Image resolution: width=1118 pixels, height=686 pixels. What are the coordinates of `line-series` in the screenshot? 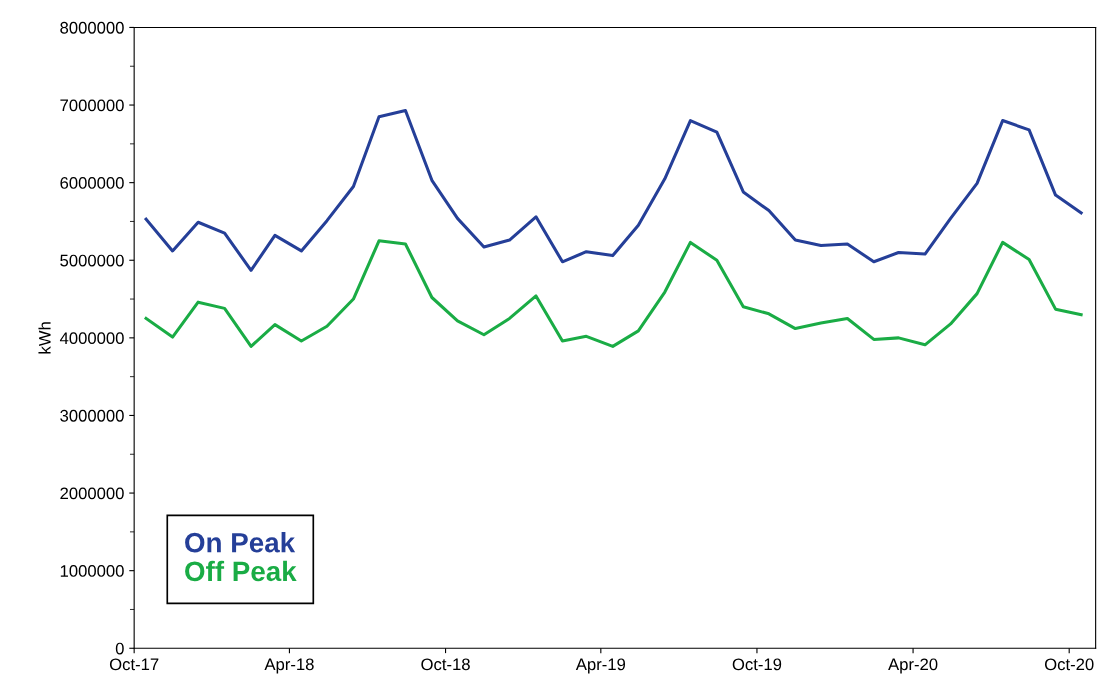 It's located at (613, 293).